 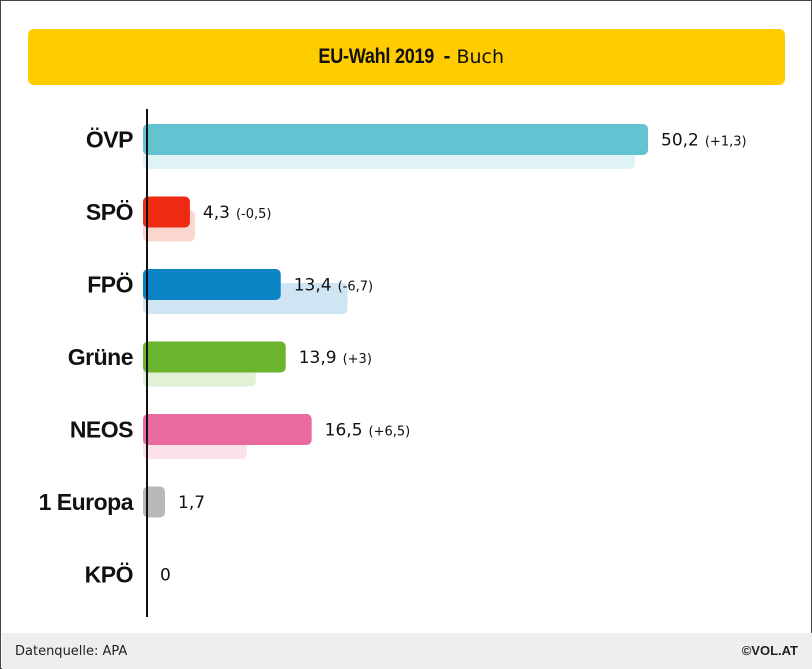 I want to click on value-label-grüne: 13,9 (+3), so click(x=335, y=358).